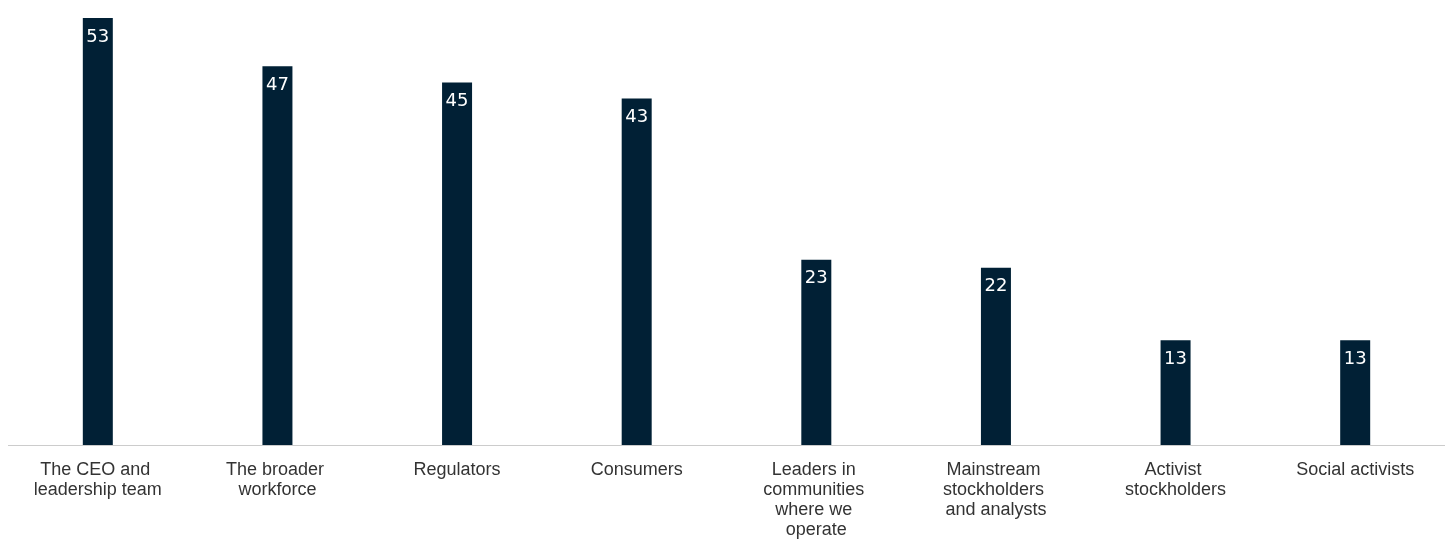 Image resolution: width=1453 pixels, height=547 pixels. What do you see at coordinates (636, 469) in the screenshot?
I see `x-tick-label: Consumers` at bounding box center [636, 469].